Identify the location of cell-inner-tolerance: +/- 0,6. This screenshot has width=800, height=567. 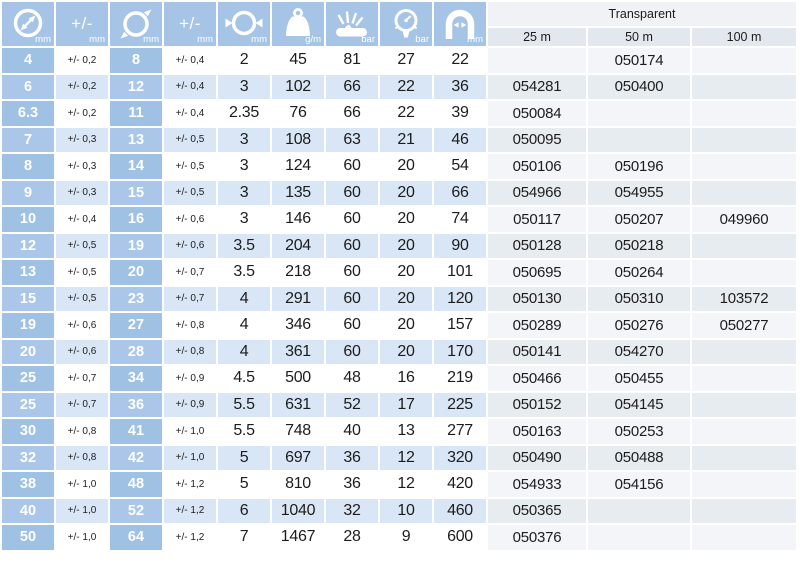
(82, 325).